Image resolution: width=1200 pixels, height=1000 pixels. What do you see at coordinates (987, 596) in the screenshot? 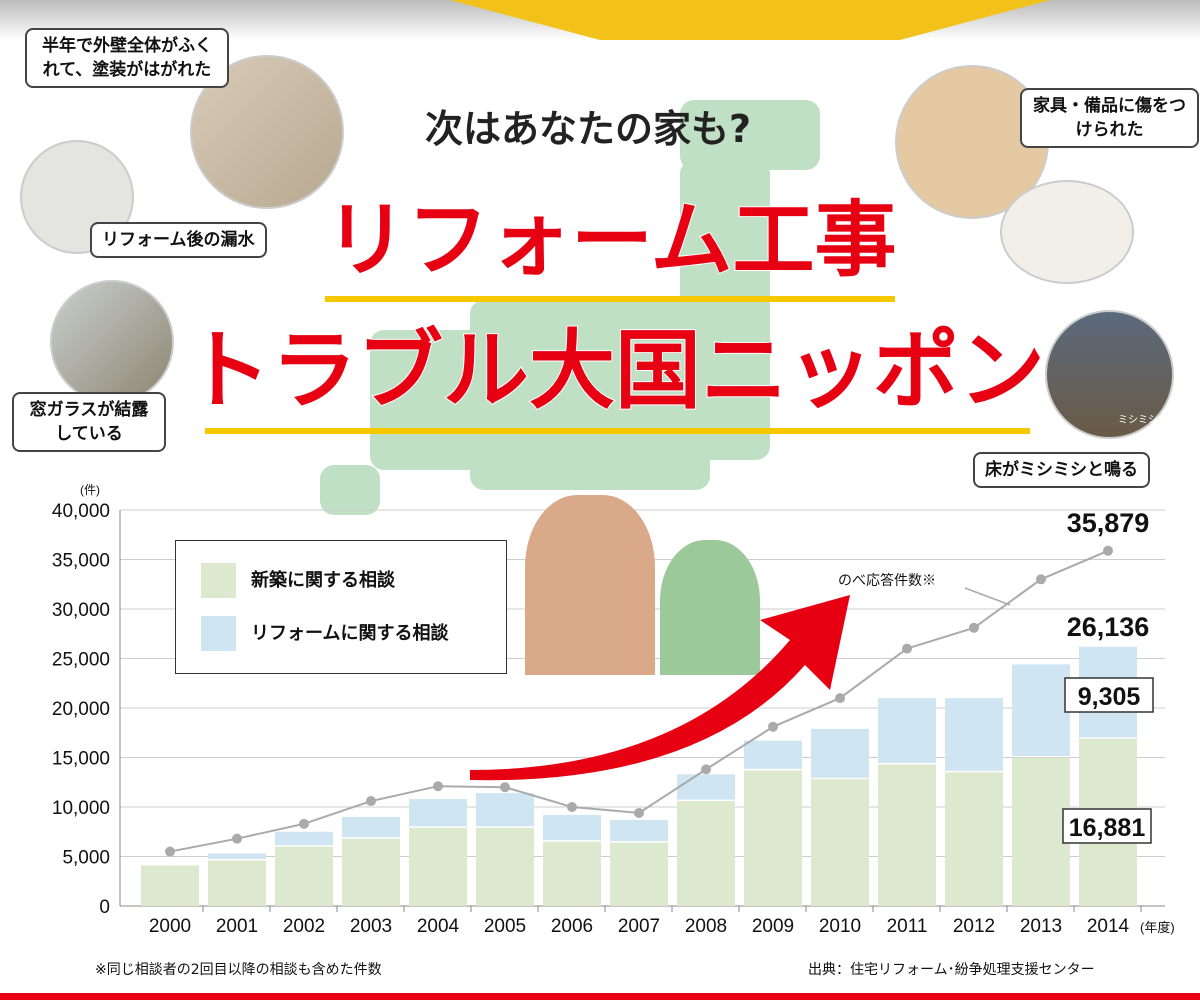
I see `line-label-leader` at bounding box center [987, 596].